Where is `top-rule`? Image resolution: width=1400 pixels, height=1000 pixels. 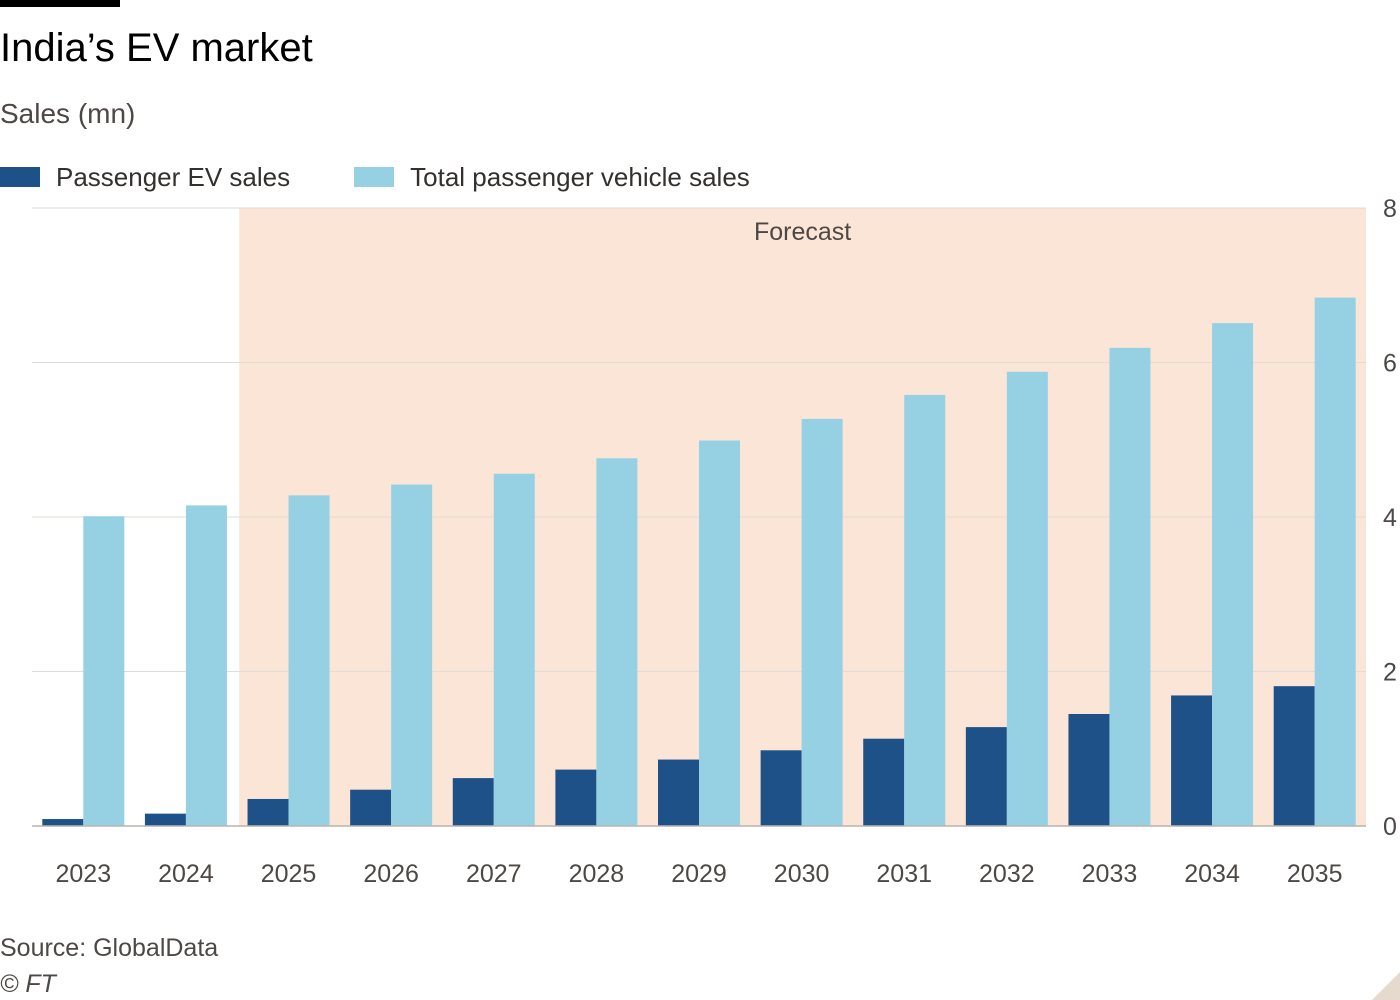 top-rule is located at coordinates (60, 3).